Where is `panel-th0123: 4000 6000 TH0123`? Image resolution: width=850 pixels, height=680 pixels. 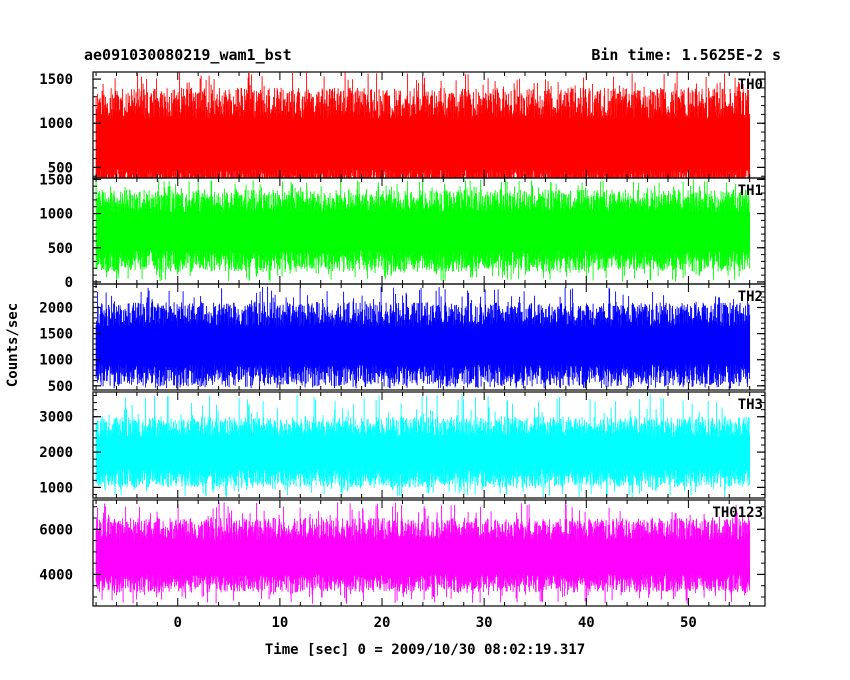 panel-th0123: 4000 6000 TH0123 is located at coordinates (402, 553).